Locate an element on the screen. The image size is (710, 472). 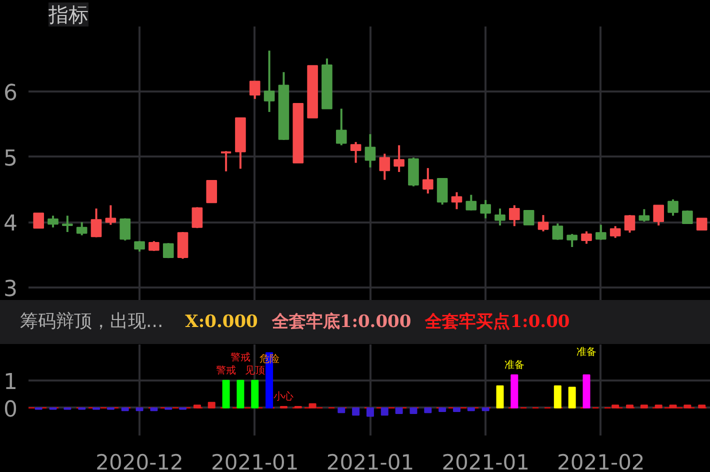
data-label: 见顶 is located at coordinates (254, 370).